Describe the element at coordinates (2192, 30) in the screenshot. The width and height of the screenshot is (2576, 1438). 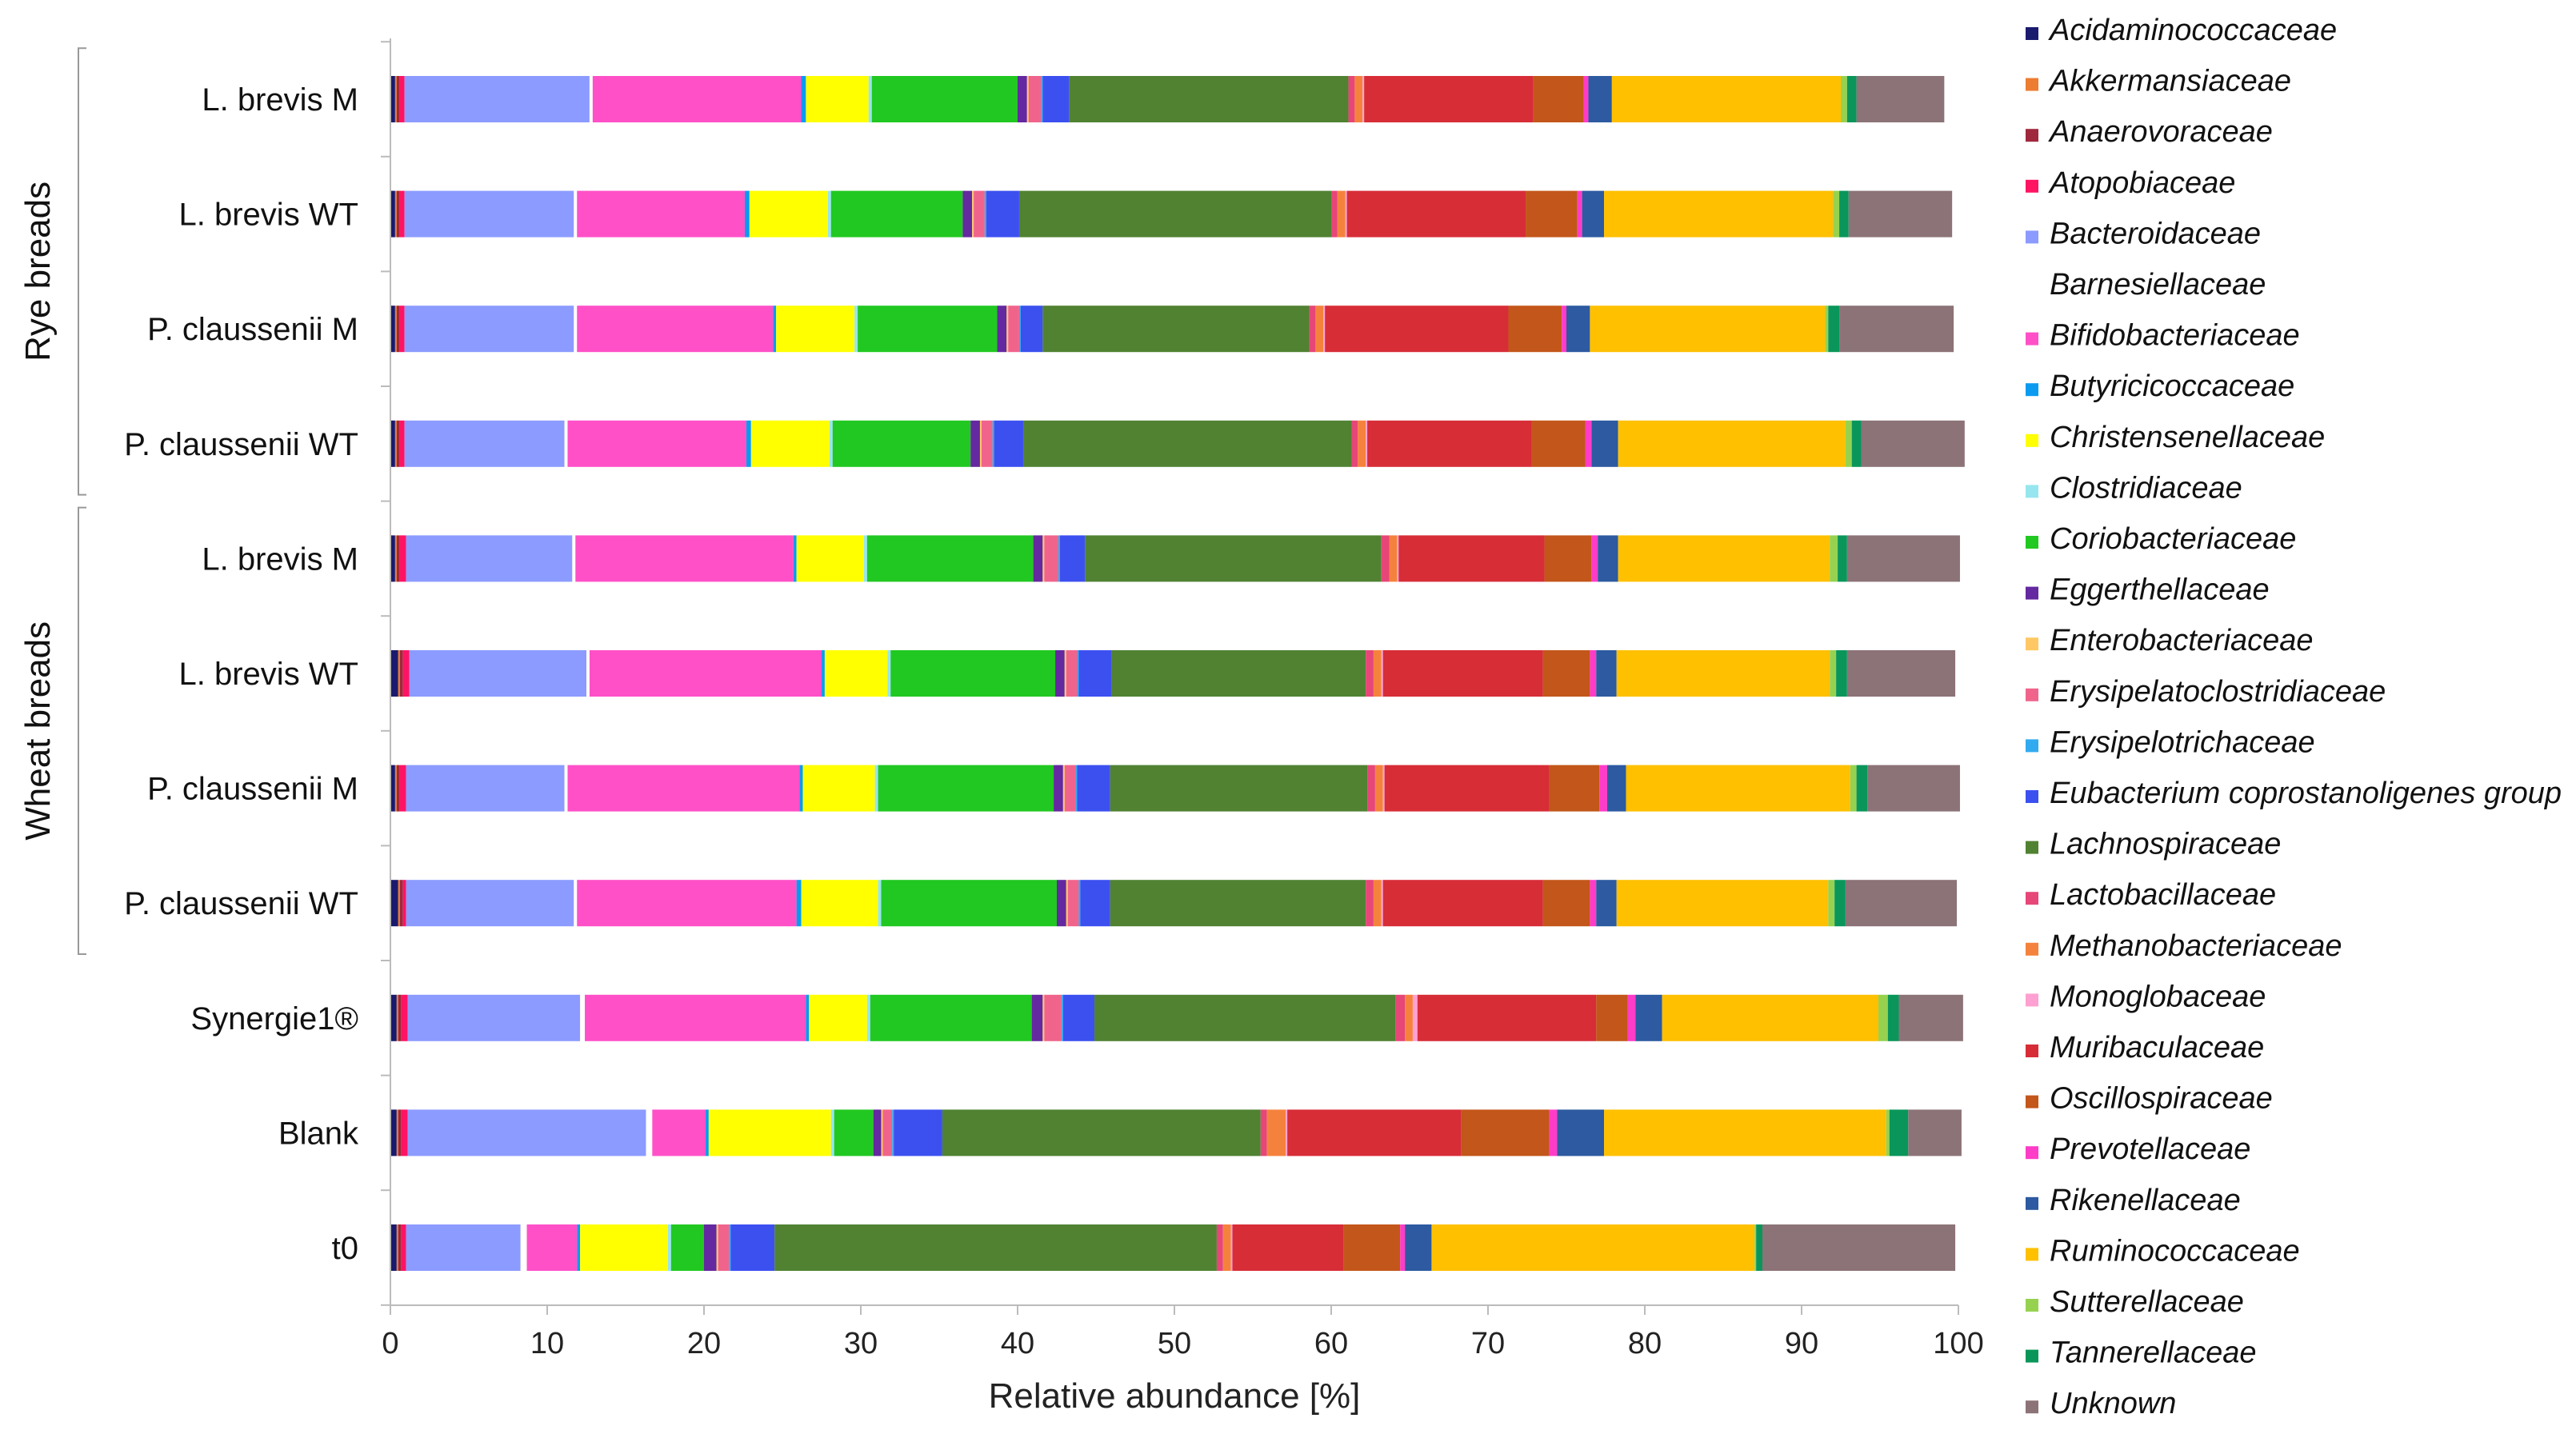
I see `legend-label: Acidaminococcaceae` at that location.